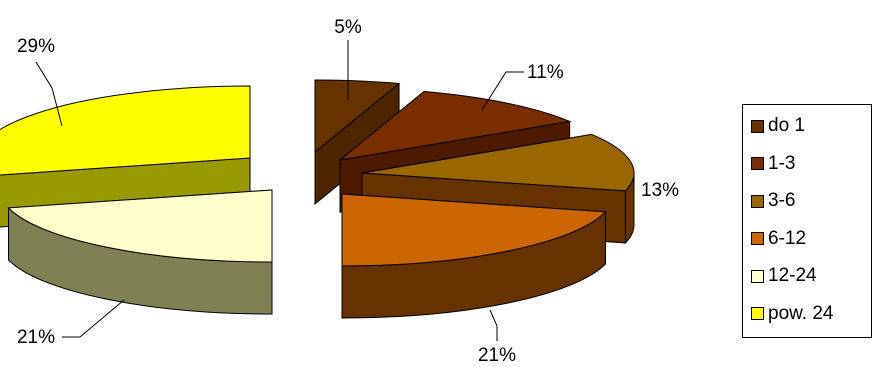  What do you see at coordinates (807, 221) in the screenshot?
I see `legend: do 1 1-3 3-6 6-12 12-24 pow. 24` at bounding box center [807, 221].